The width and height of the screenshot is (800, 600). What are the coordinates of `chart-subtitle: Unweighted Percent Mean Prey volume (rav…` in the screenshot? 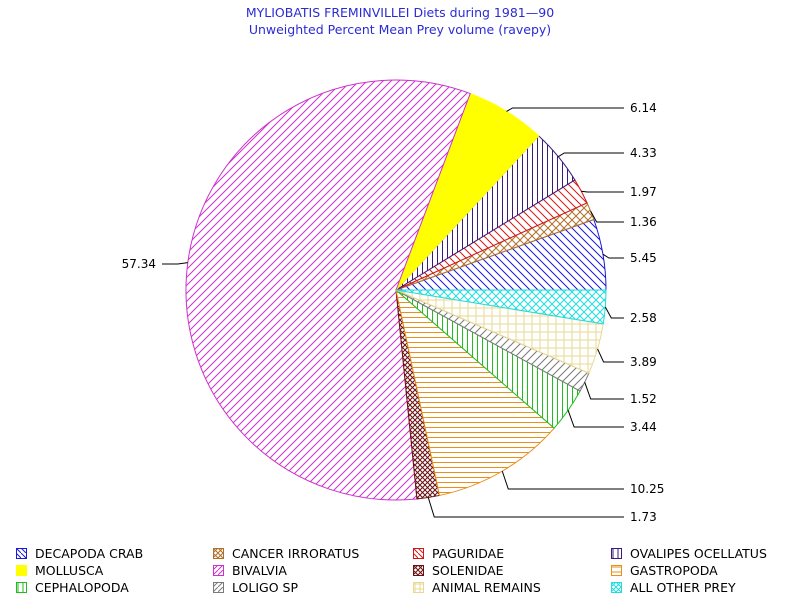 It's located at (400, 29).